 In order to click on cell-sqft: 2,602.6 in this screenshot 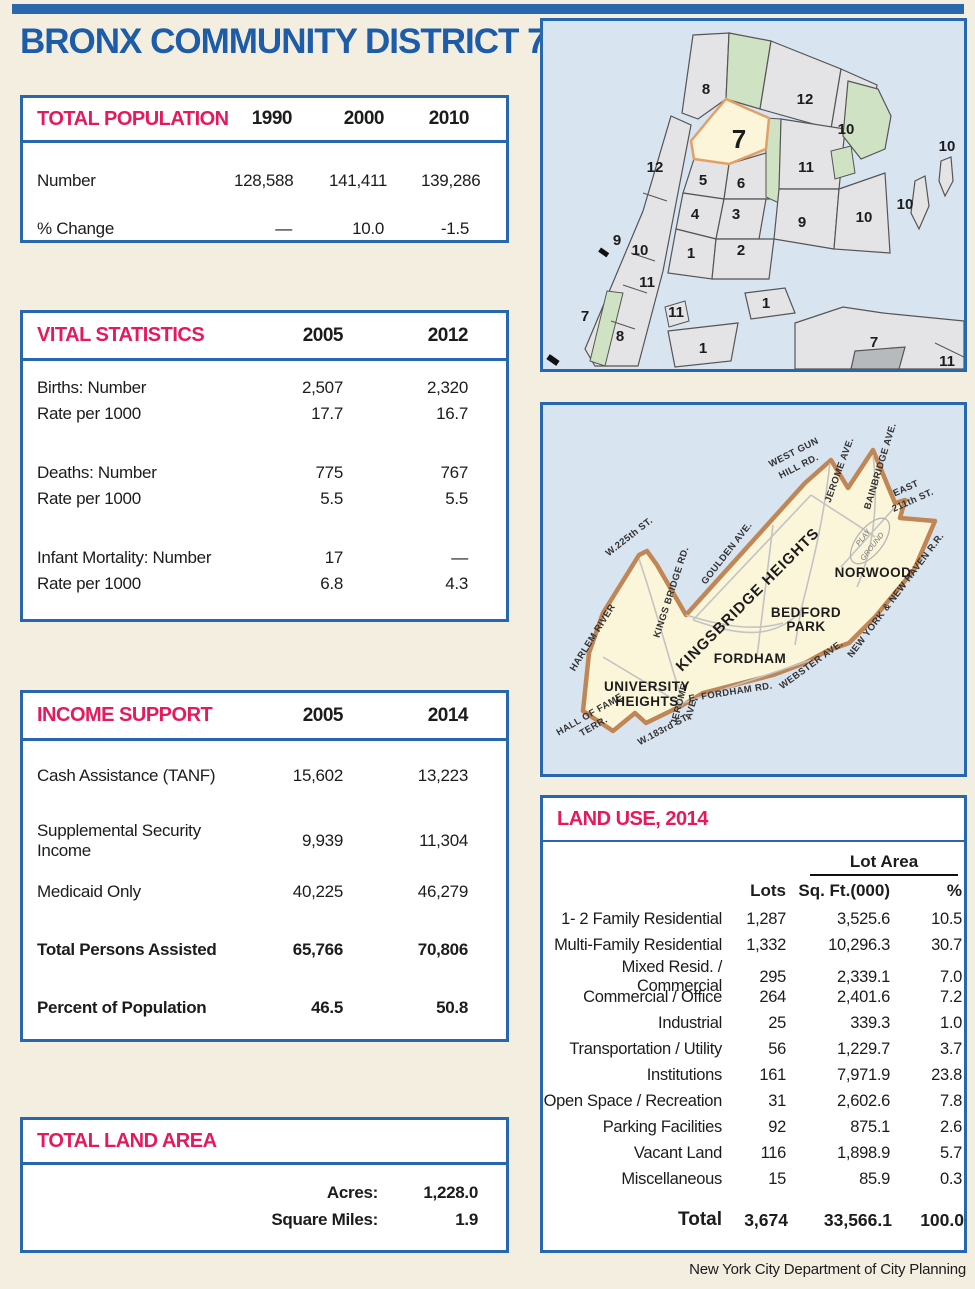, I will do `click(863, 1100)`.